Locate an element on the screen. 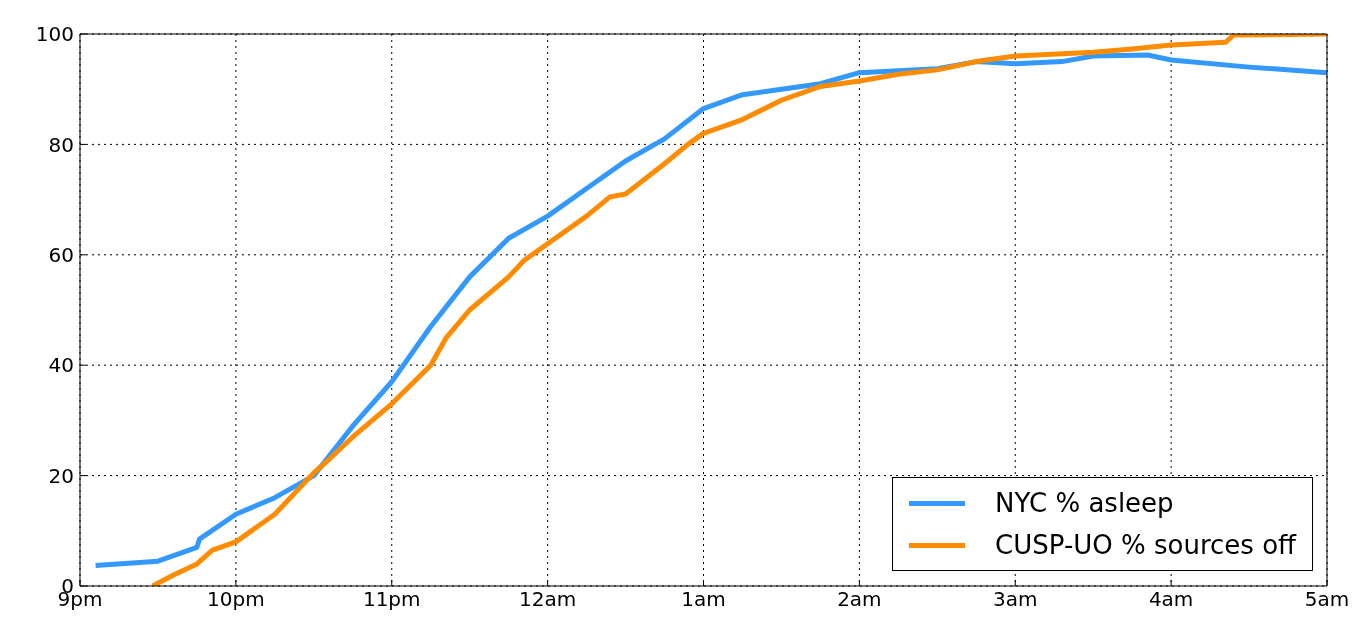 The height and width of the screenshot is (629, 1365). y-tick-label: 20 is located at coordinates (61, 475).